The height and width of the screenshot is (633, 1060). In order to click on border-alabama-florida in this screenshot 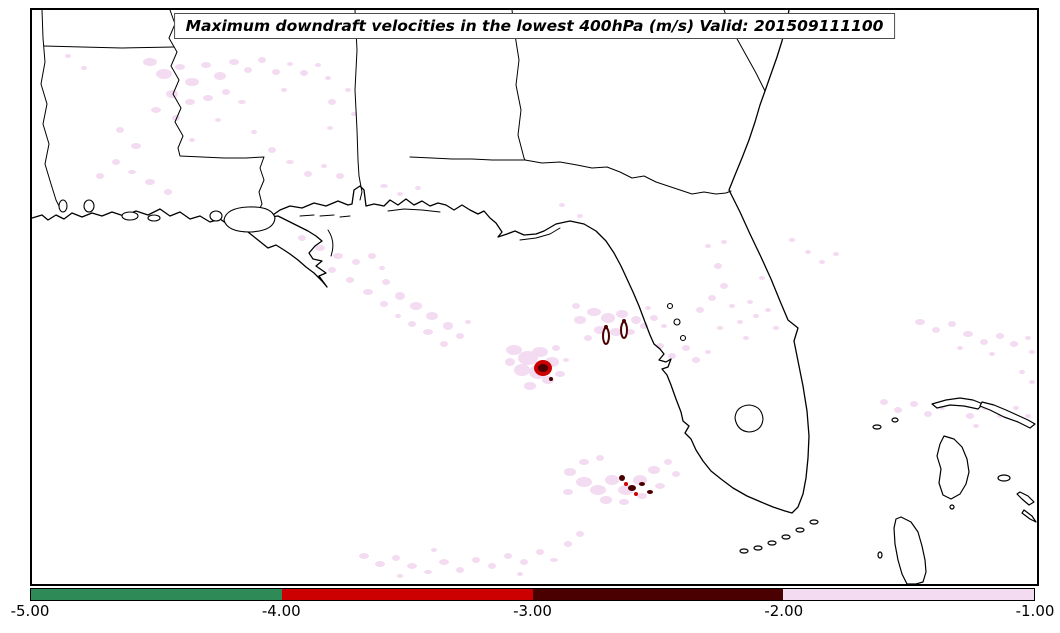, I will do `click(467, 158)`.